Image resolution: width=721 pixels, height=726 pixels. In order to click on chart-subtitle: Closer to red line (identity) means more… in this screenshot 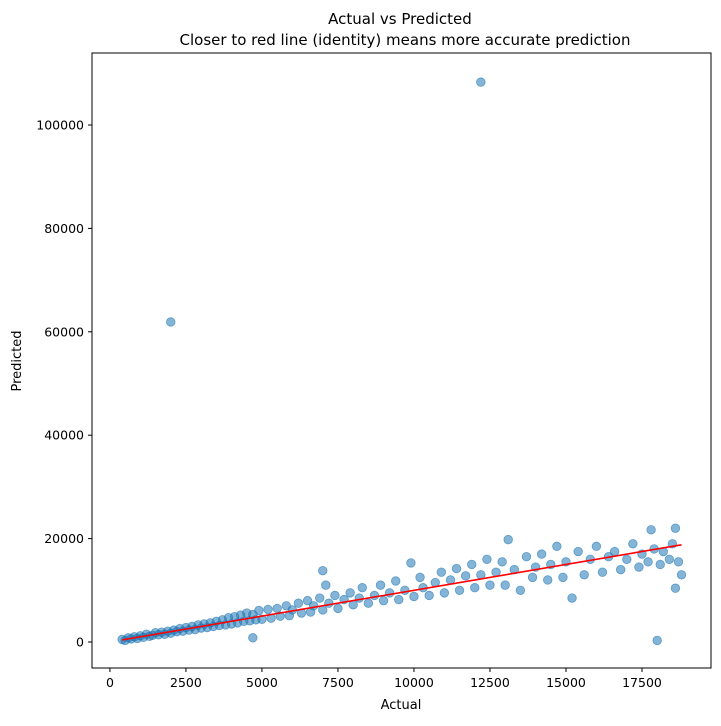, I will do `click(405, 40)`.